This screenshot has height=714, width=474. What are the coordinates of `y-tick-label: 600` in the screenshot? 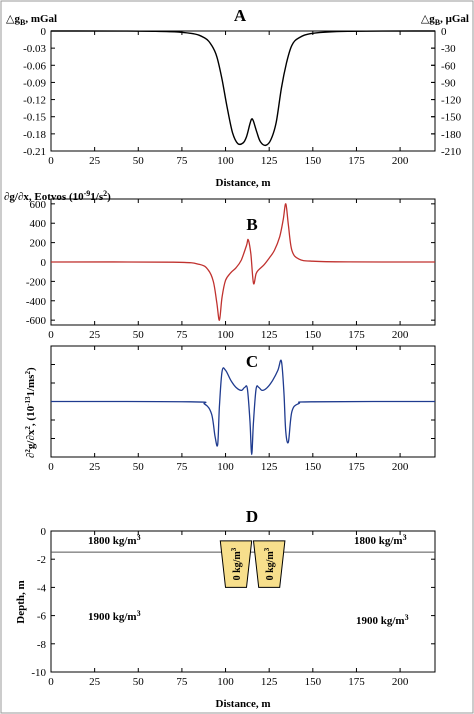 It's located at (38, 205).